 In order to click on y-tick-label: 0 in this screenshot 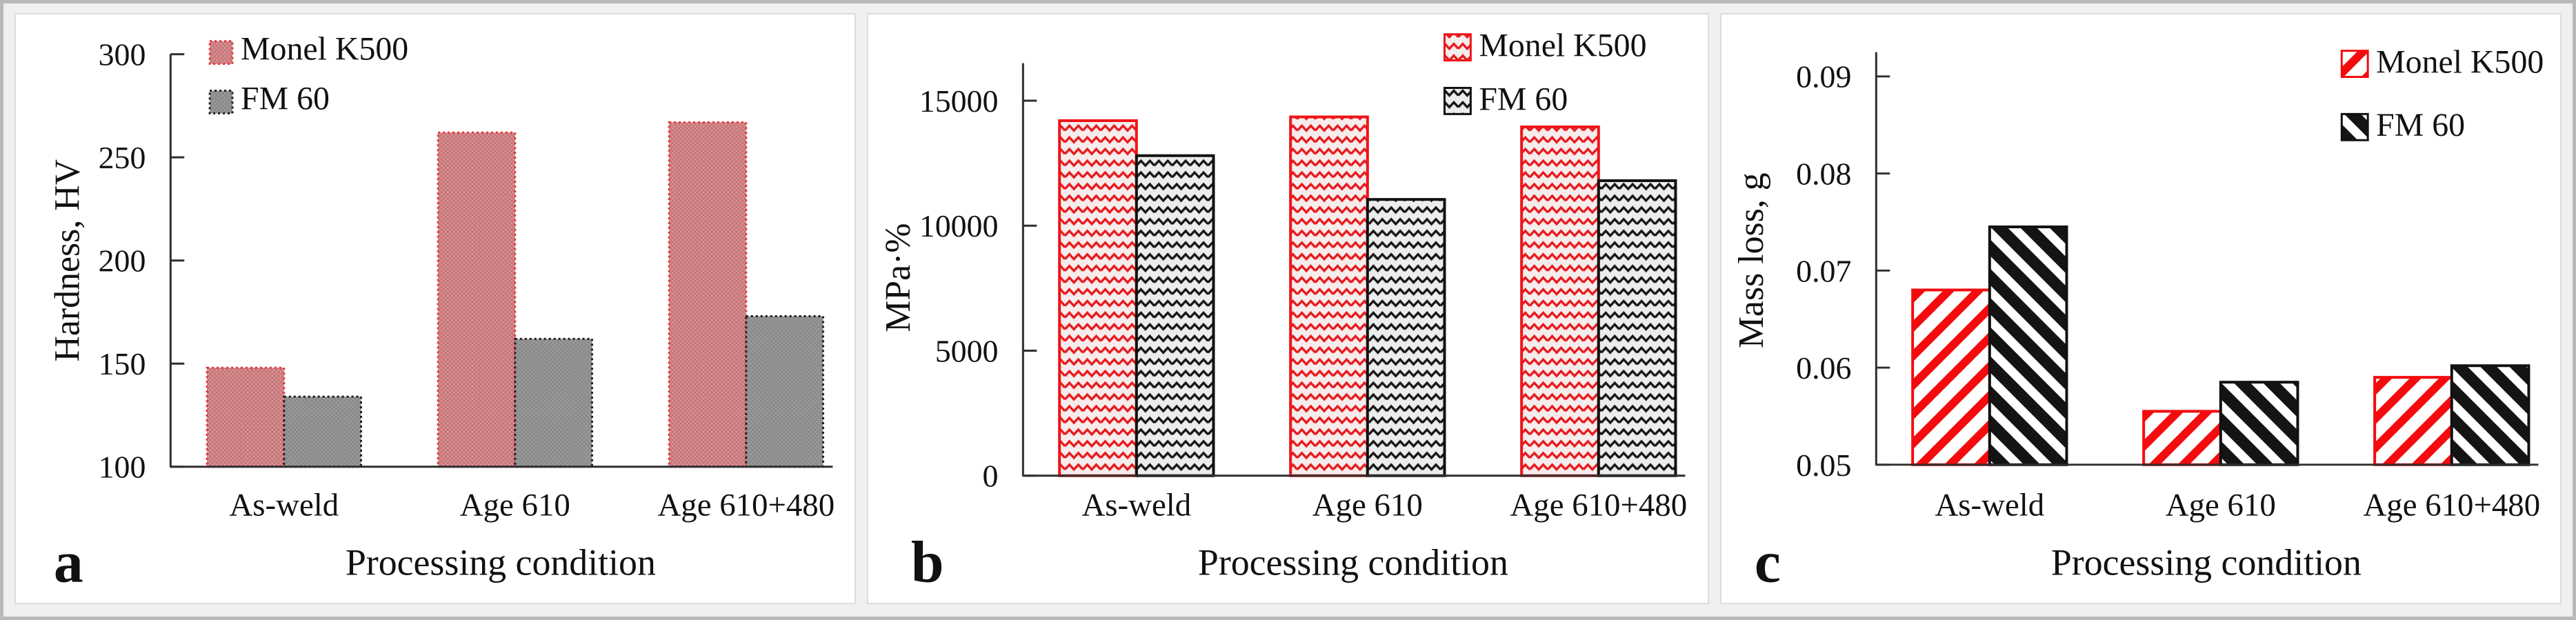, I will do `click(991, 476)`.